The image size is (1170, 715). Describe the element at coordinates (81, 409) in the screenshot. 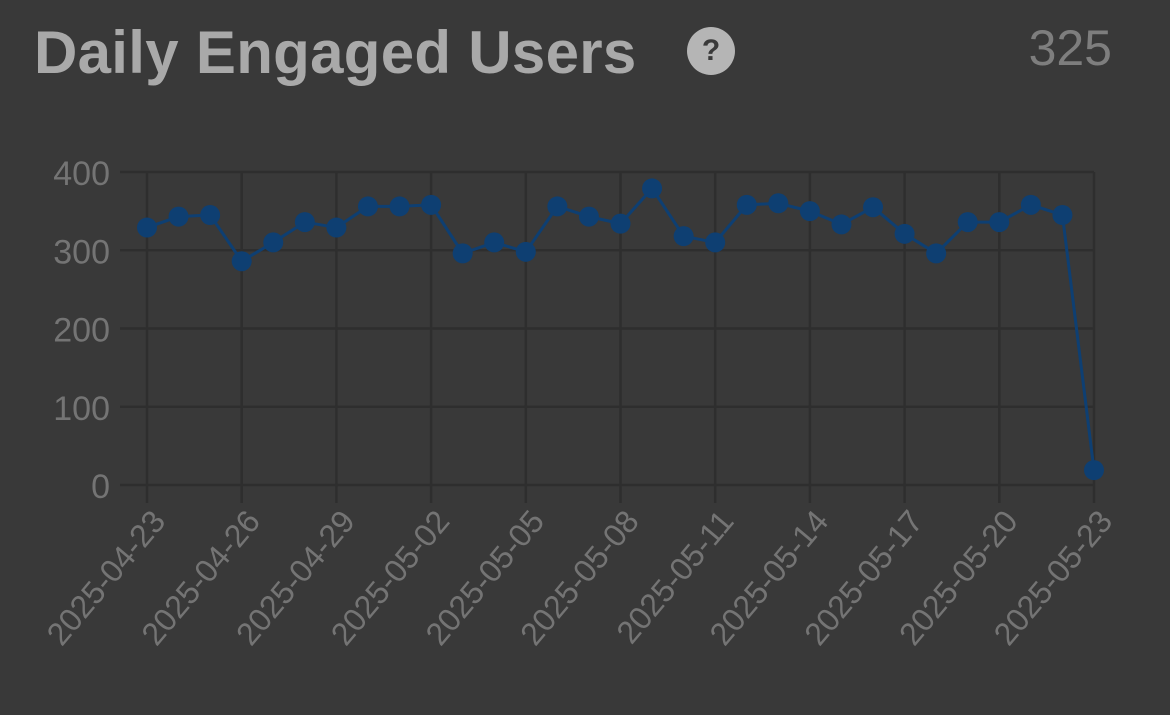

I see `y-tick-label: 100` at that location.